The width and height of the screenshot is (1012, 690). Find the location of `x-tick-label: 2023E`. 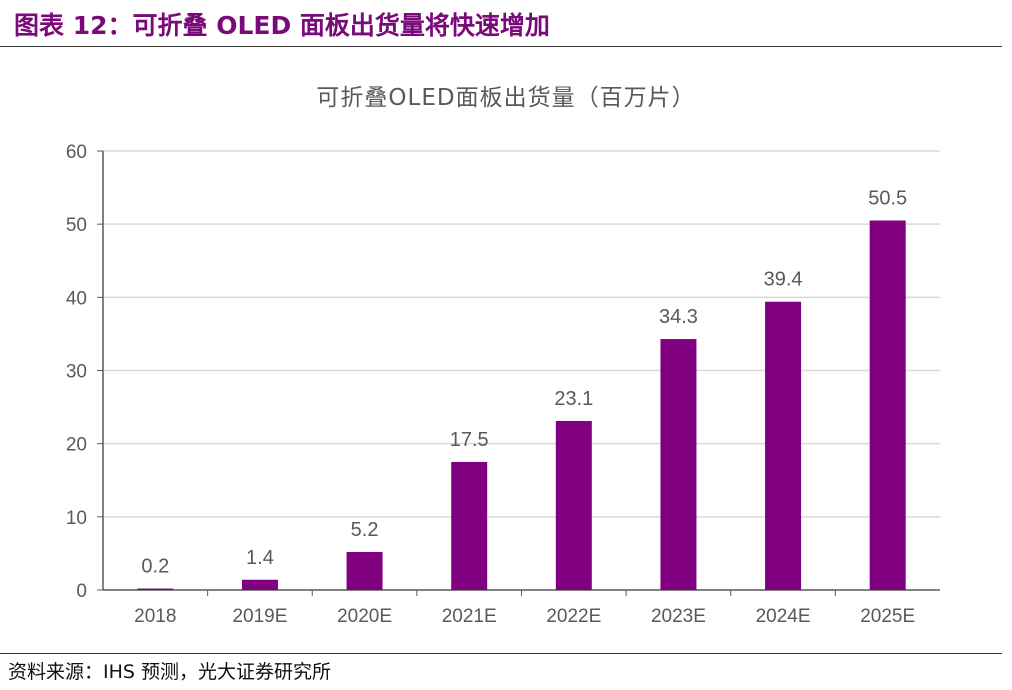

x-tick-label: 2023E is located at coordinates (678, 616).